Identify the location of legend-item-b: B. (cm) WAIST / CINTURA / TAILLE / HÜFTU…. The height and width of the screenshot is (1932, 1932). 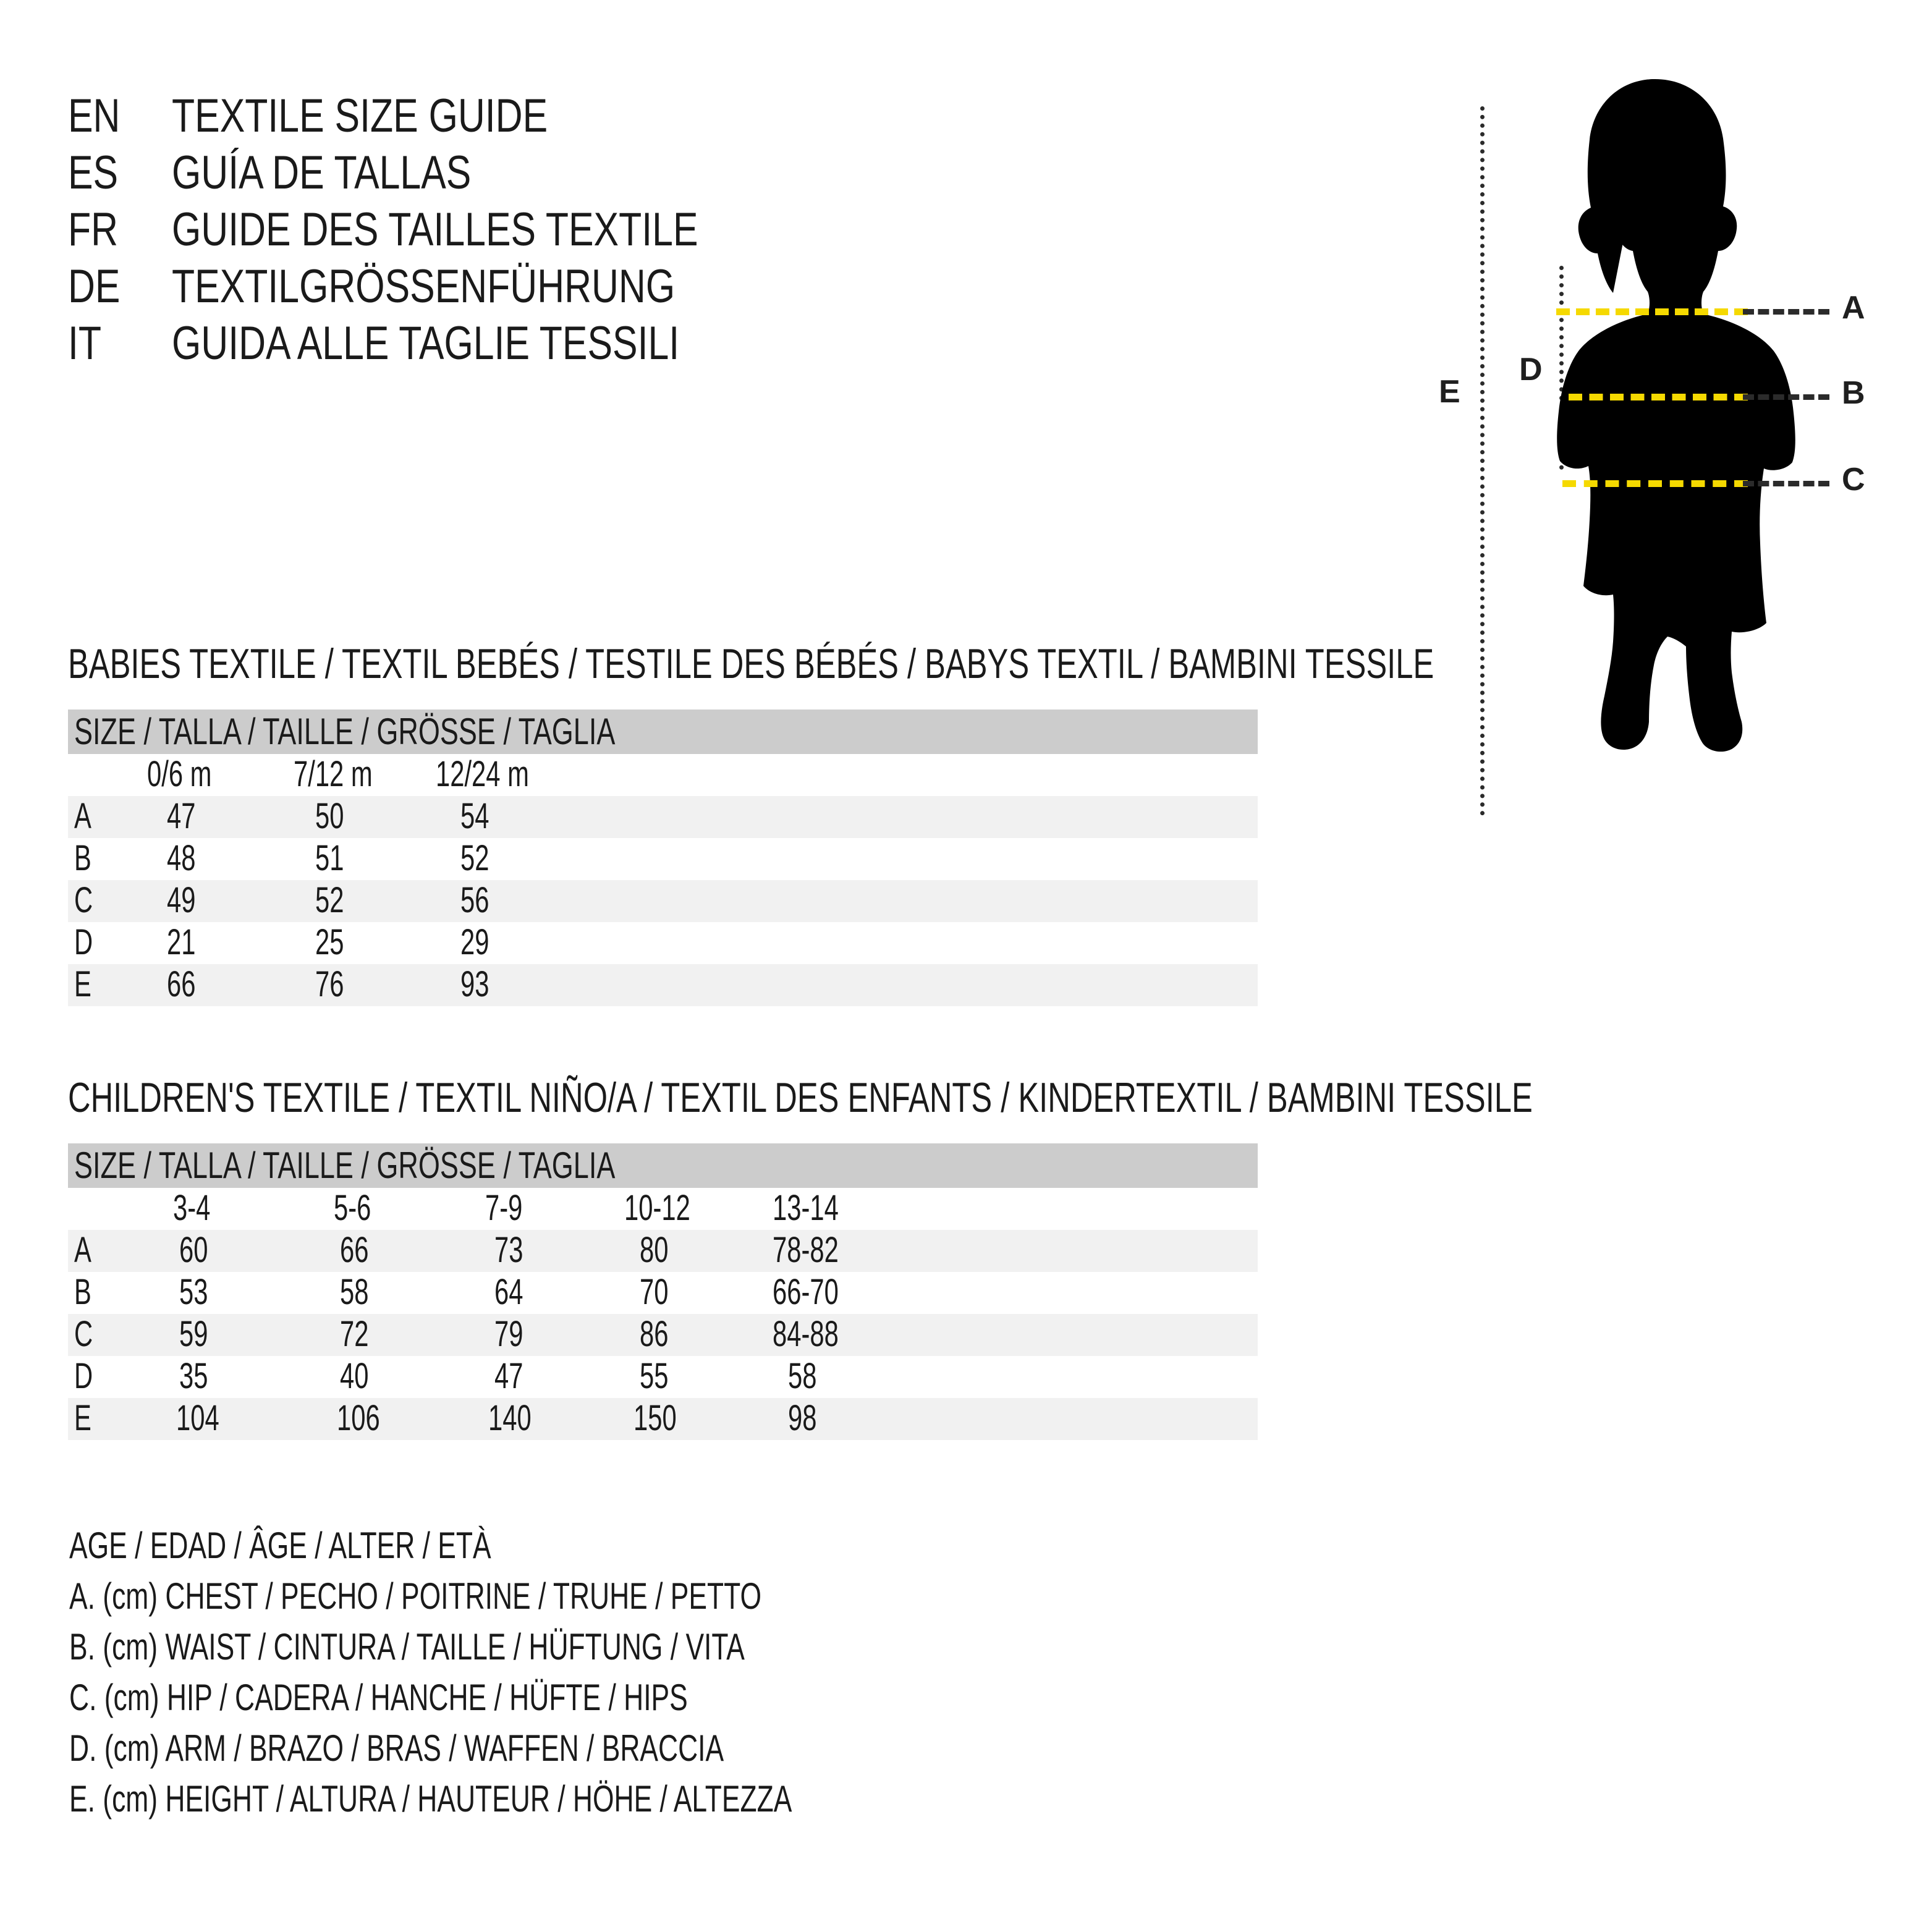
(407, 1646).